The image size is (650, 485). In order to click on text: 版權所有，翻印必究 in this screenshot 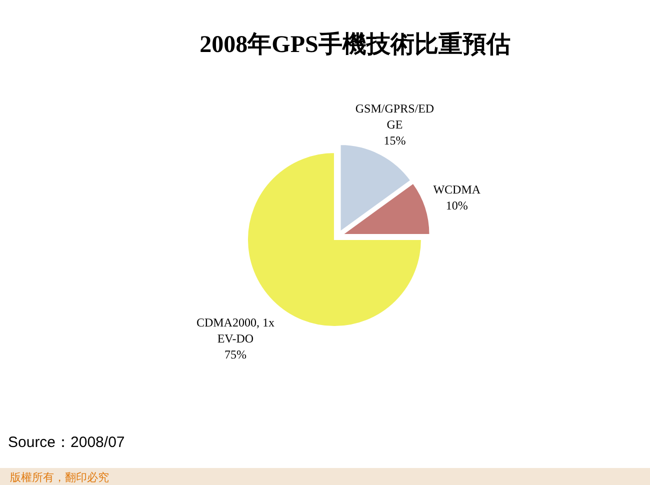, I will do `click(59, 477)`.